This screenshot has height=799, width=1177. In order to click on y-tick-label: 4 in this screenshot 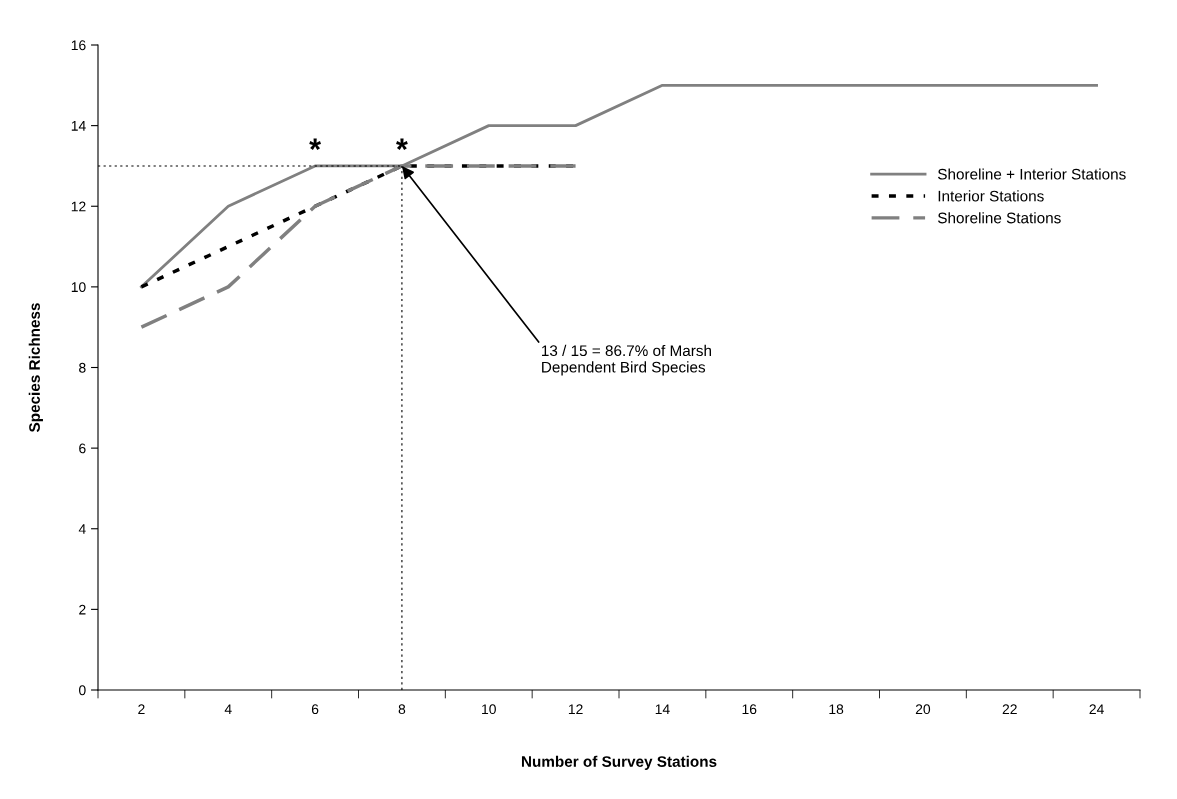, I will do `click(82, 529)`.